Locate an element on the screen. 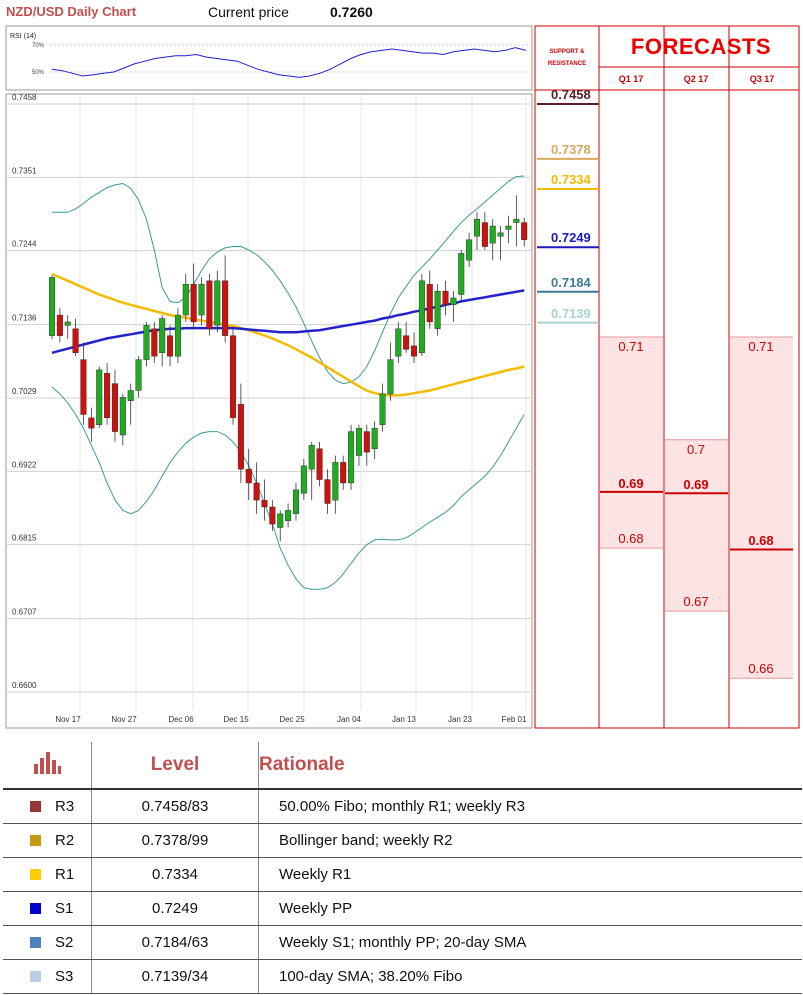 This screenshot has width=803, height=995. bollinger-upper-line is located at coordinates (288, 280).